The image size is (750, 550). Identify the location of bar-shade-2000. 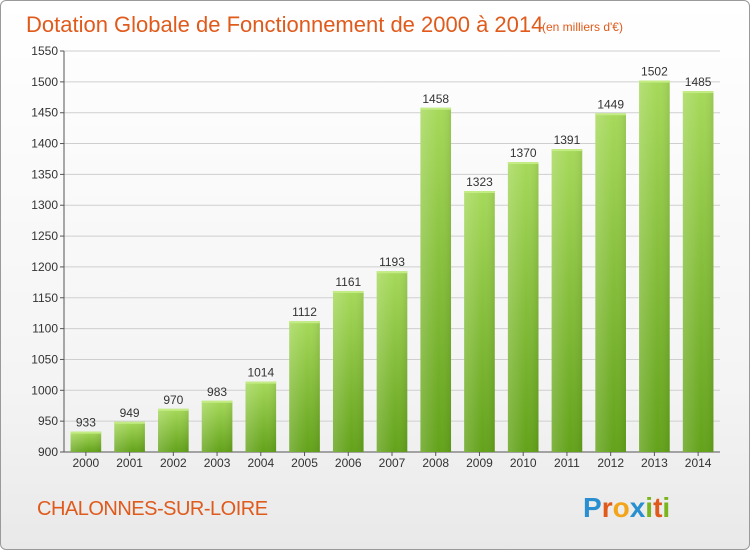
(86, 441).